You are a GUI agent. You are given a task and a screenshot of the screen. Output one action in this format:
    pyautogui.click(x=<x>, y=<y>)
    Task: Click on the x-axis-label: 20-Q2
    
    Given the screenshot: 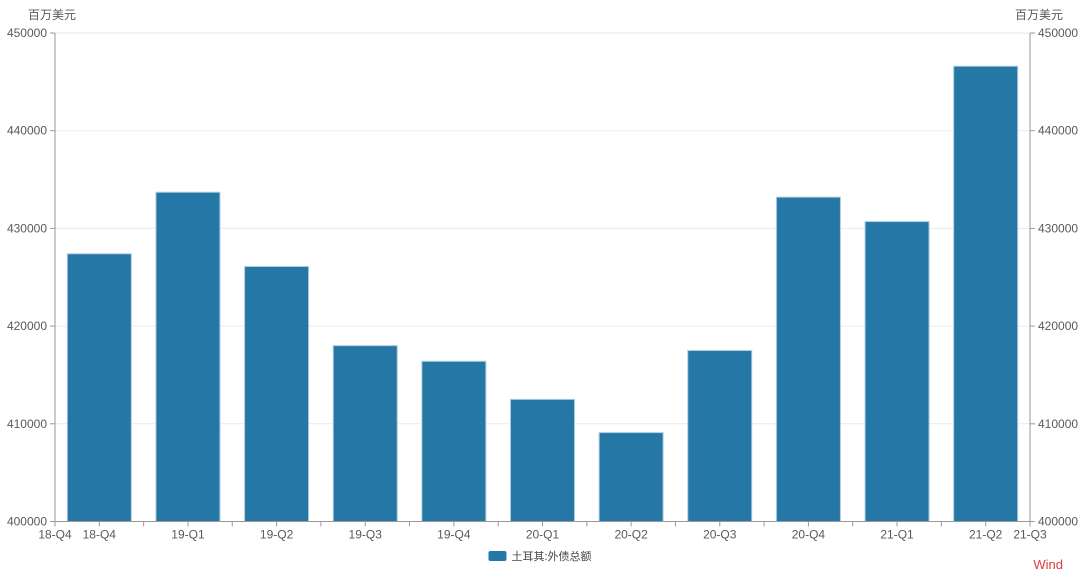 What is the action you would take?
    pyautogui.click(x=631, y=535)
    